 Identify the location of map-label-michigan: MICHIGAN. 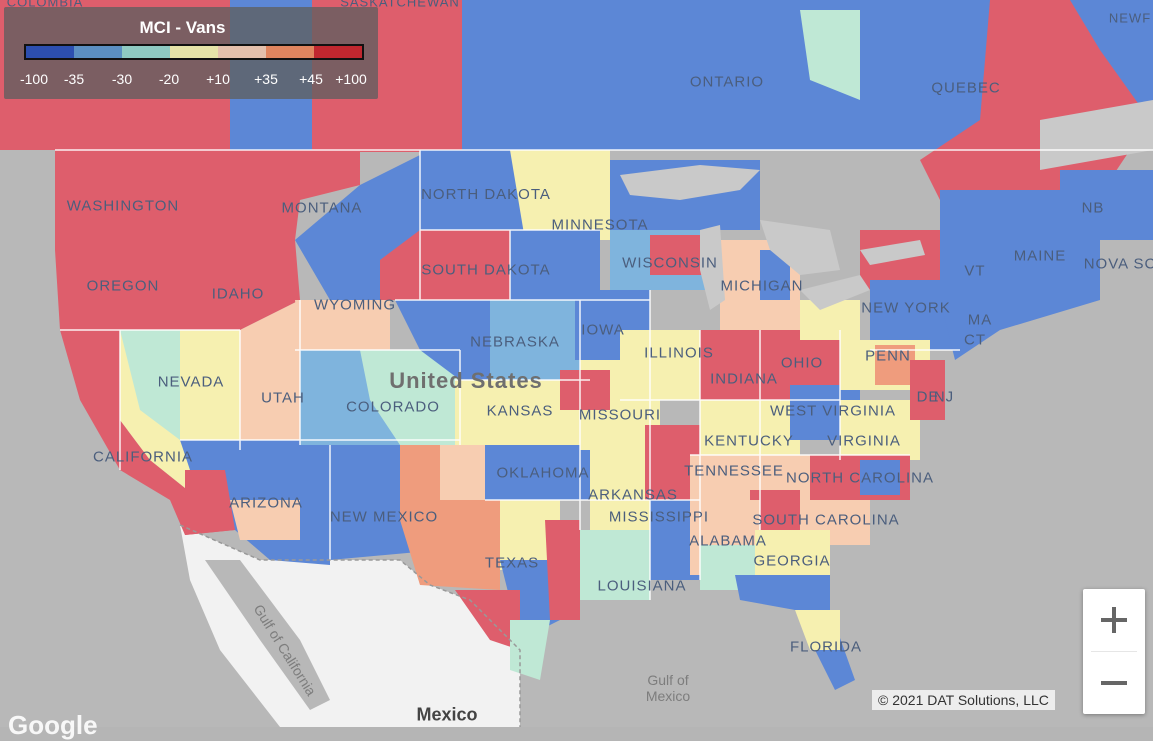
(762, 286).